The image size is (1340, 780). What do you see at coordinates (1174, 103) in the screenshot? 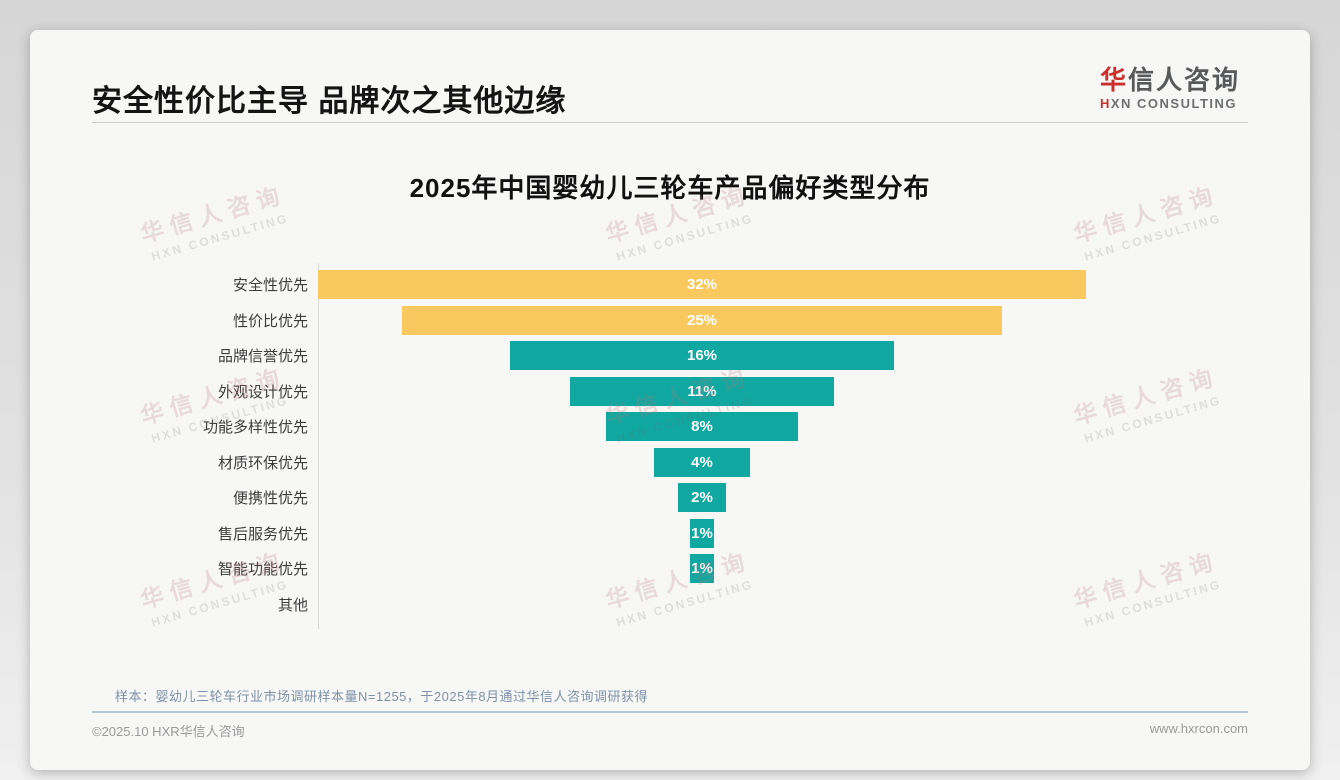
I see `logo-en-rest: XN CONSULTING` at bounding box center [1174, 103].